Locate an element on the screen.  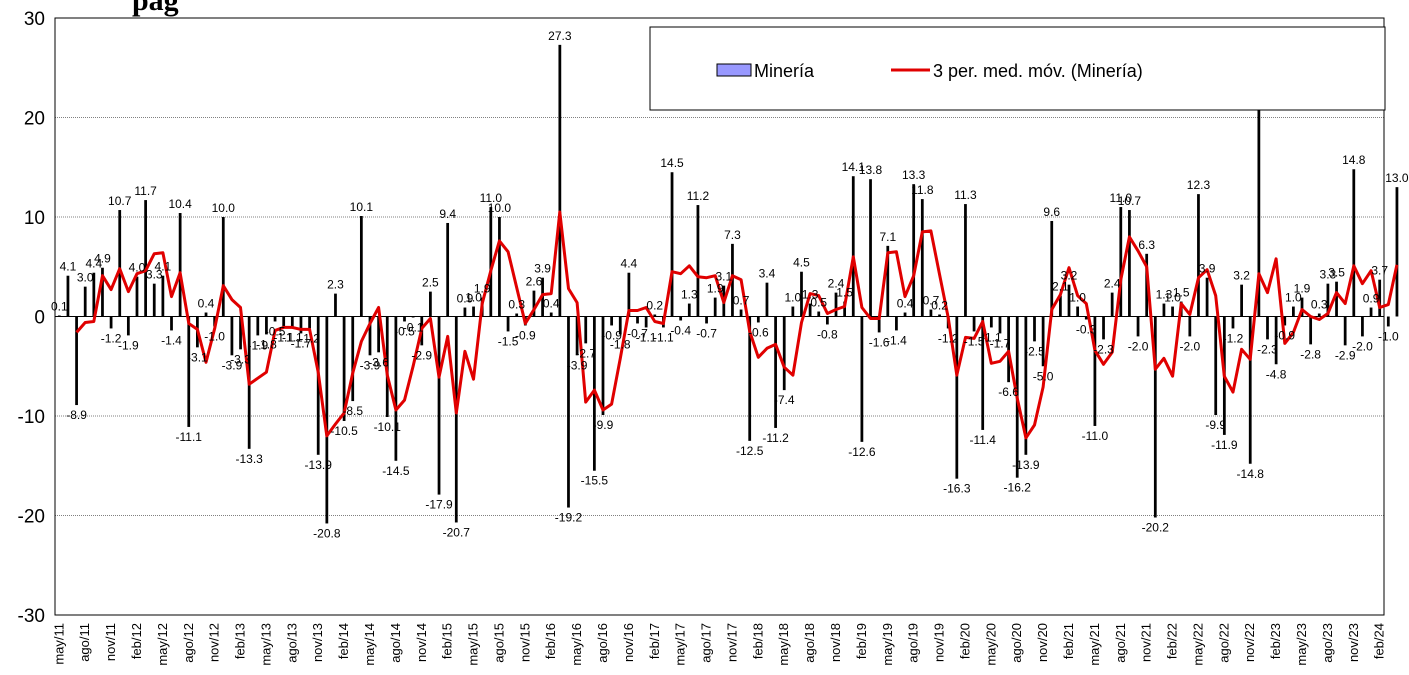
data-label: 10.0 is located at coordinates (224, 208).